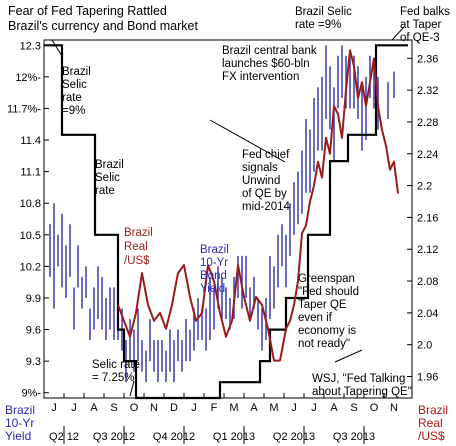 The width and height of the screenshot is (456, 446). What do you see at coordinates (318, 25) in the screenshot?
I see `annotation-selic-9-top: rate =9%` at bounding box center [318, 25].